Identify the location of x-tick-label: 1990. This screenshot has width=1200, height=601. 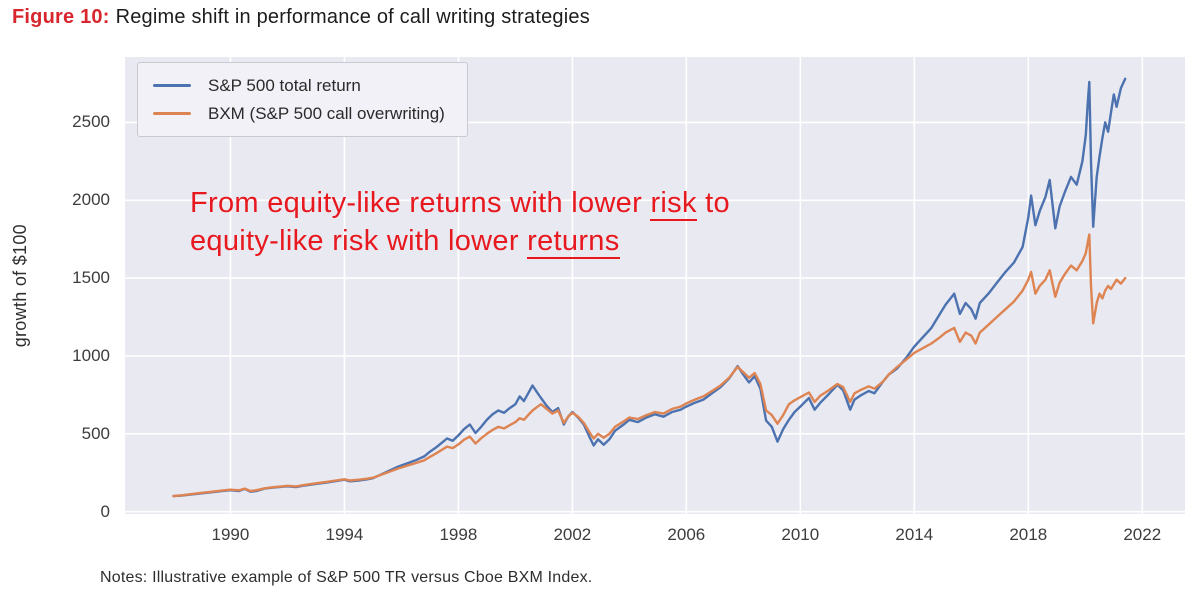
(230, 534).